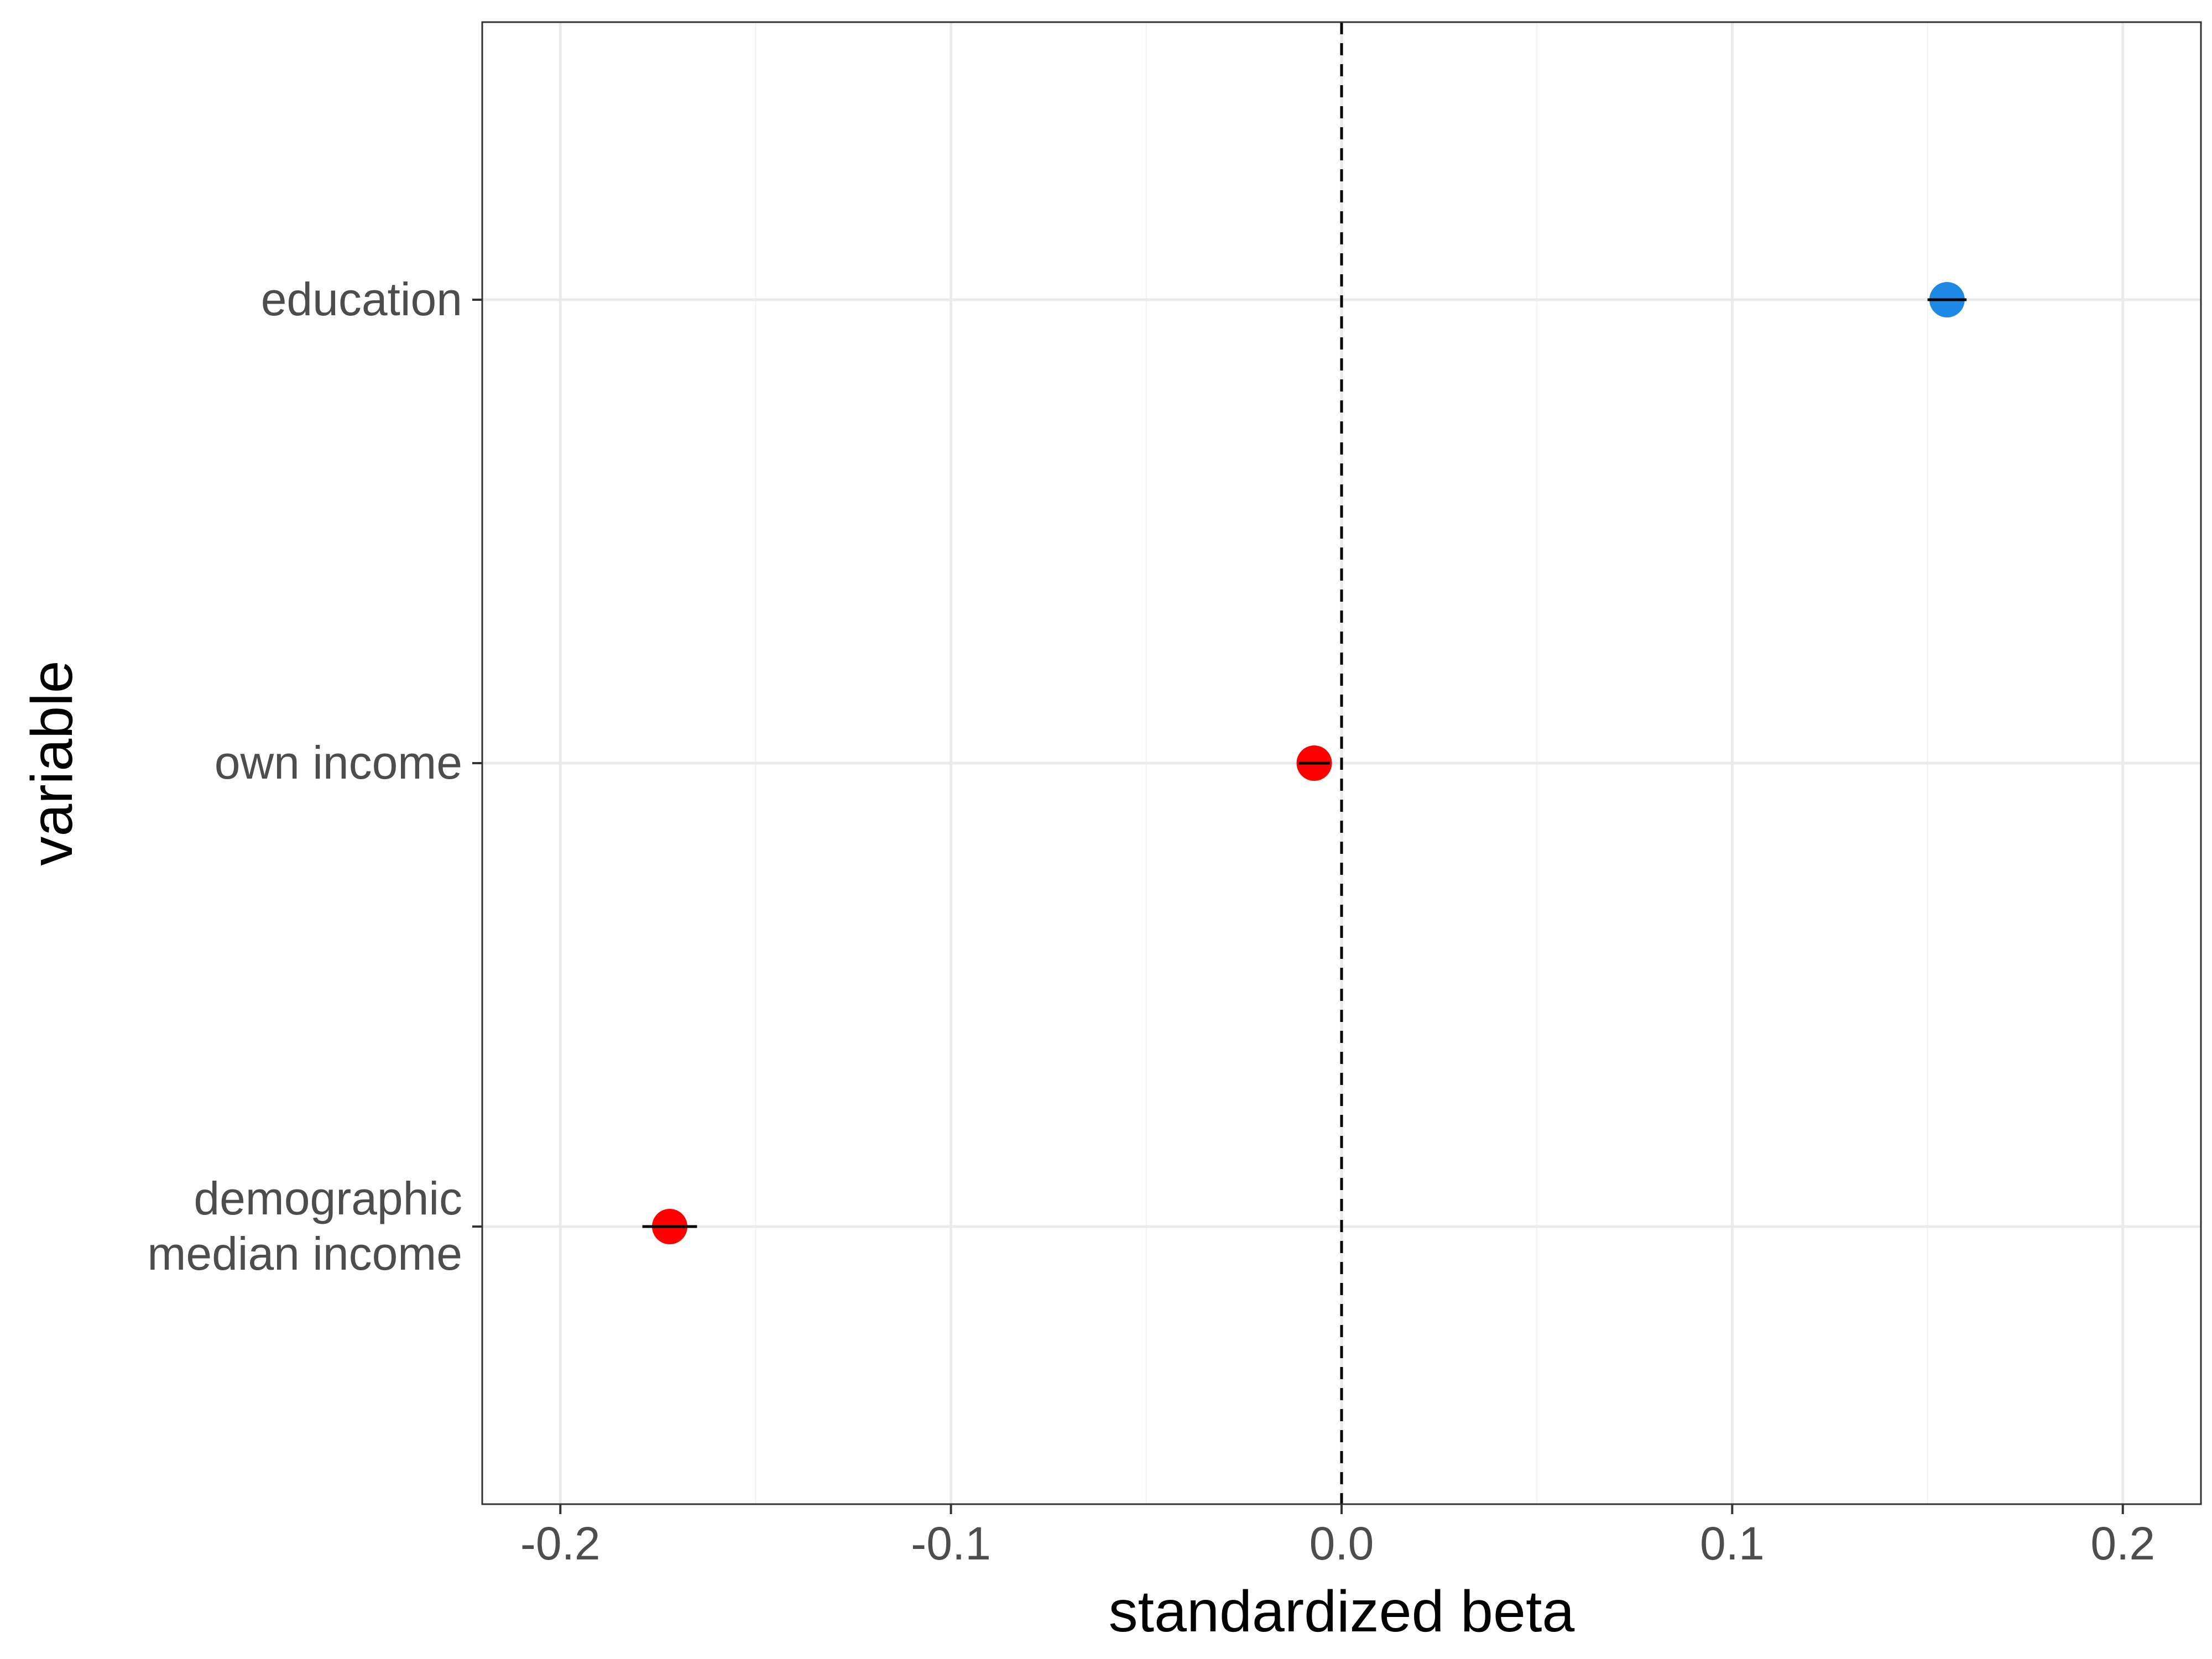 The image size is (2212, 1659). Describe the element at coordinates (560, 1543) in the screenshot. I see `x-tick-label: -0.2` at that location.